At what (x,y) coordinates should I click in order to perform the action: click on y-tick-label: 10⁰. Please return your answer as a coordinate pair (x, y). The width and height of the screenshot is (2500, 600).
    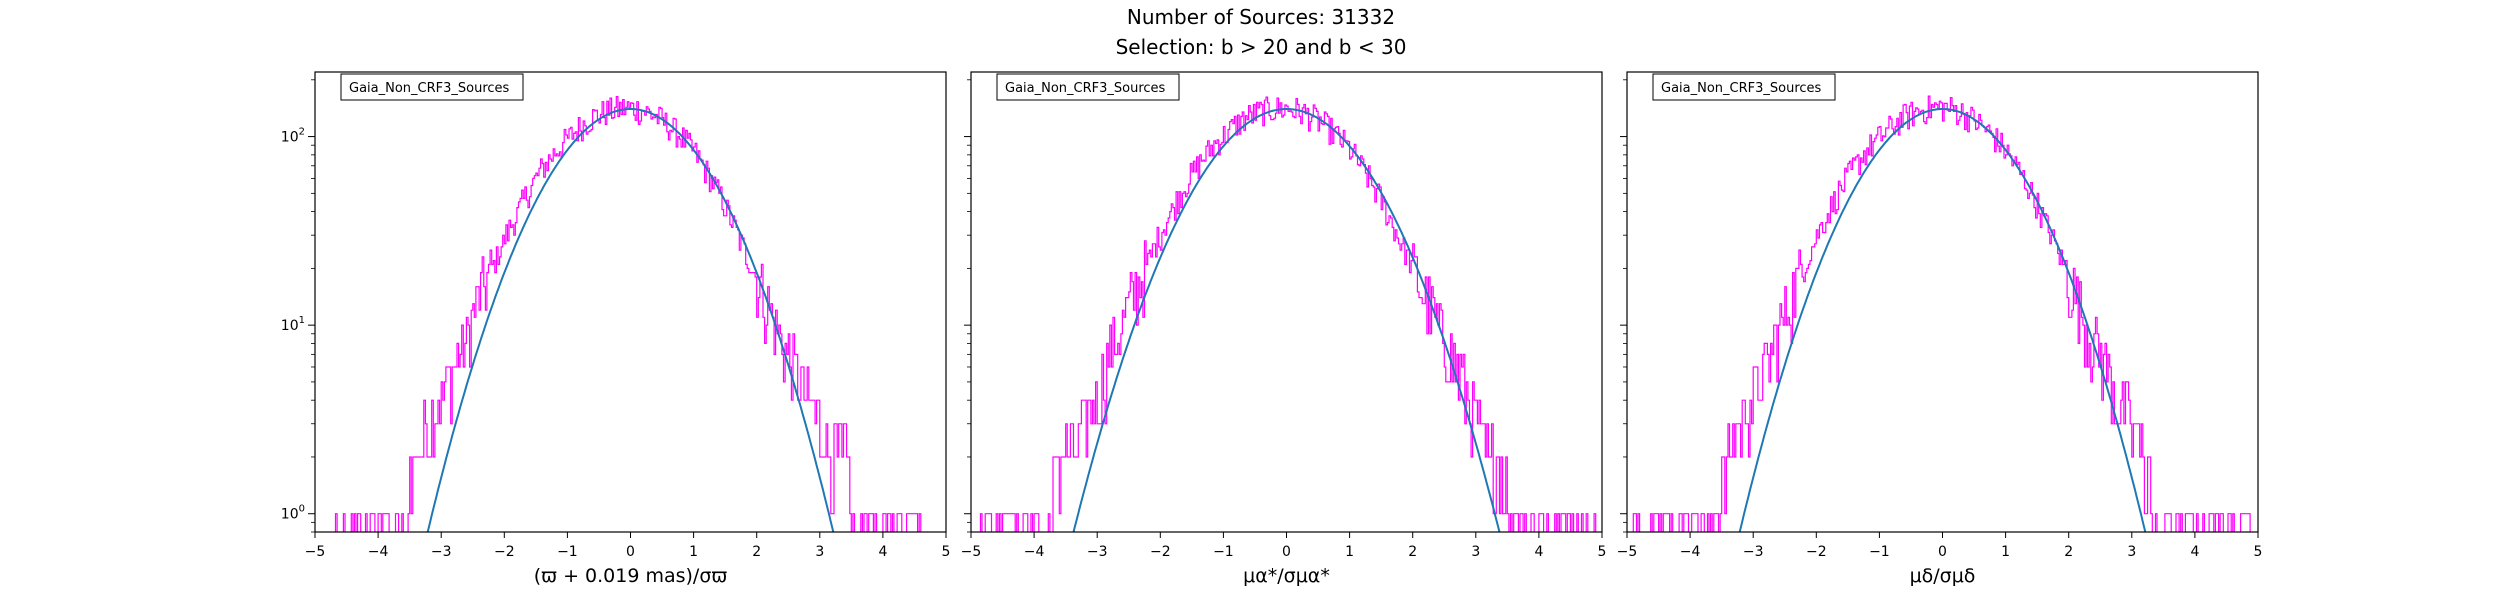
    Looking at the image, I should click on (293, 513).